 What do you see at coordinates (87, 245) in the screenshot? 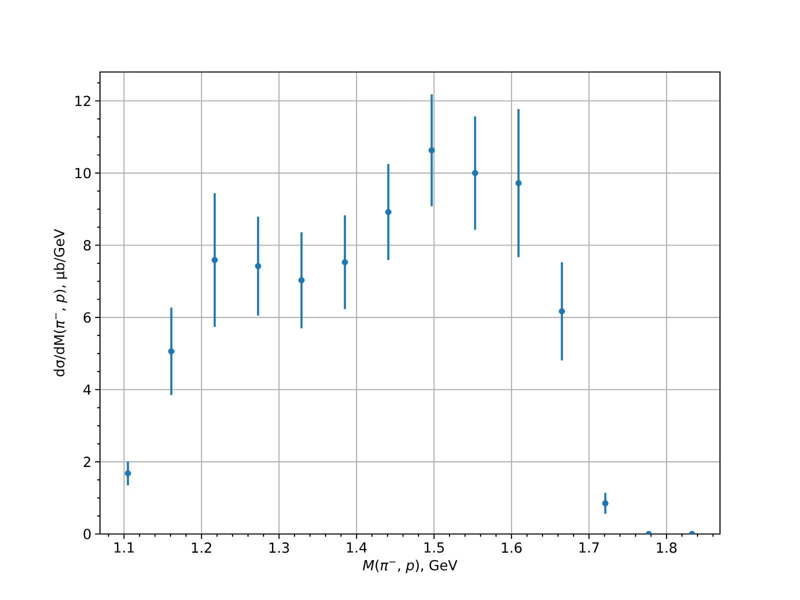
I see `y-tick-label: 8` at bounding box center [87, 245].